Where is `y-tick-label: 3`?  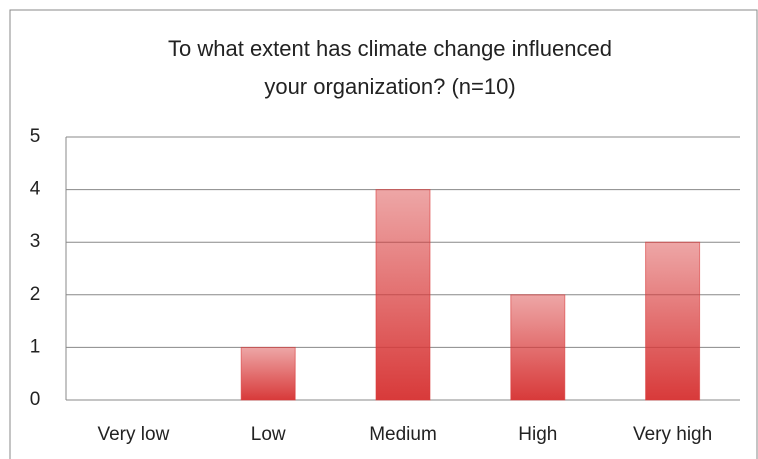 y-tick-label: 3 is located at coordinates (35, 241).